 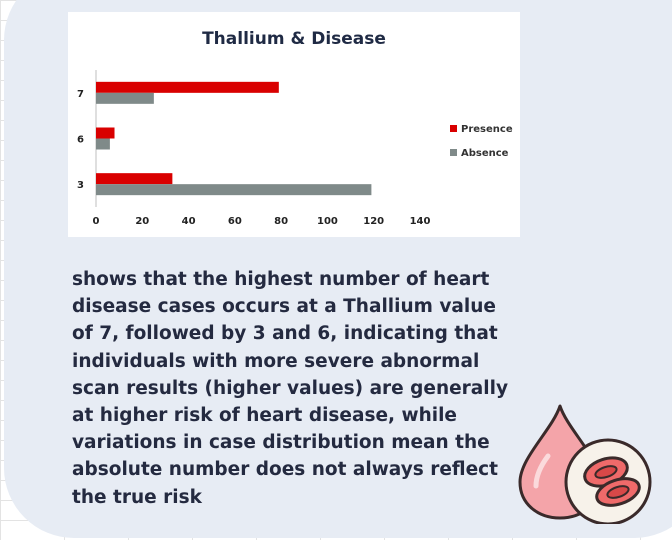 What do you see at coordinates (281, 221) in the screenshot?
I see `x-tick-label: 80` at bounding box center [281, 221].